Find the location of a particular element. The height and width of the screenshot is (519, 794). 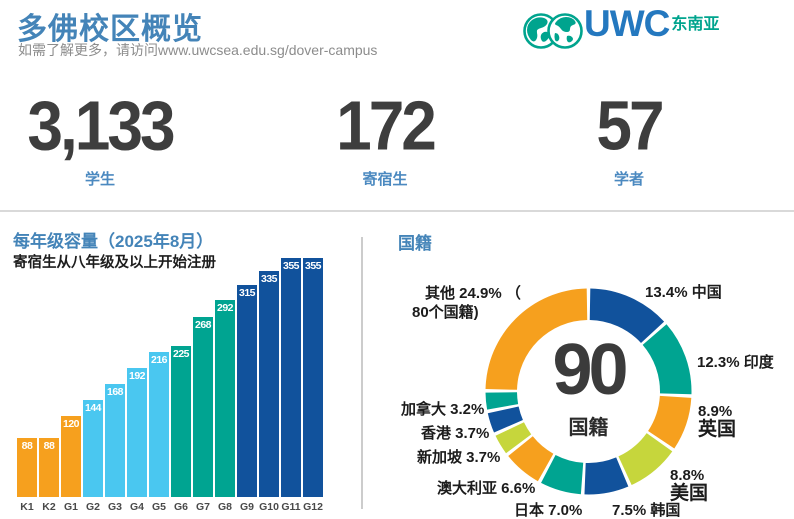

bar-G12: 355 is located at coordinates (313, 377).